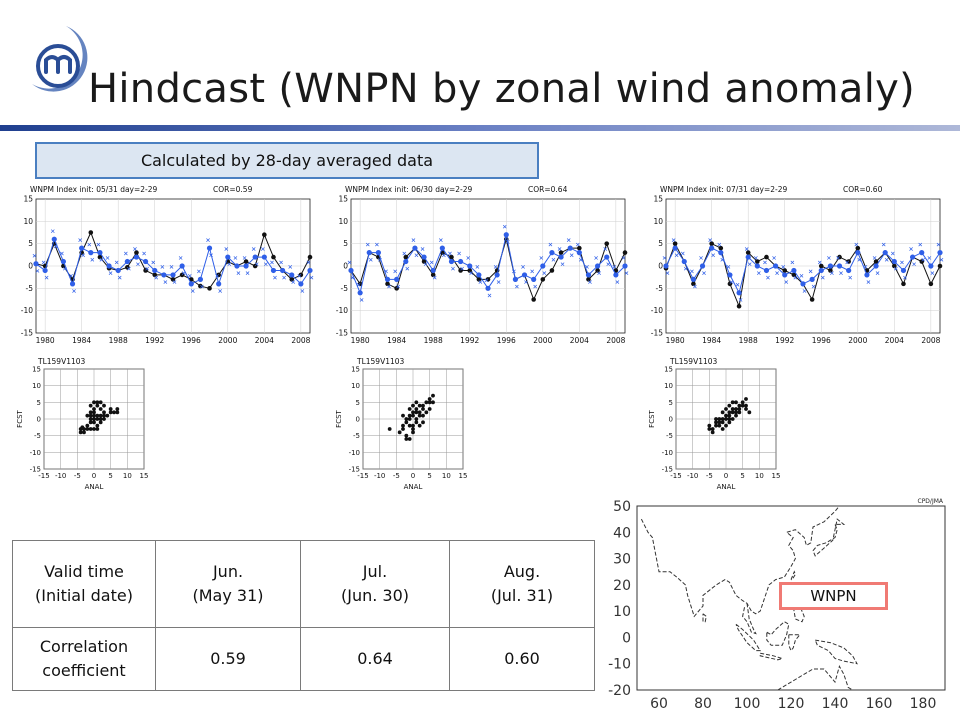 This screenshot has width=960, height=720. Describe the element at coordinates (30, 288) in the screenshot. I see `y-tick-label: -5` at that location.